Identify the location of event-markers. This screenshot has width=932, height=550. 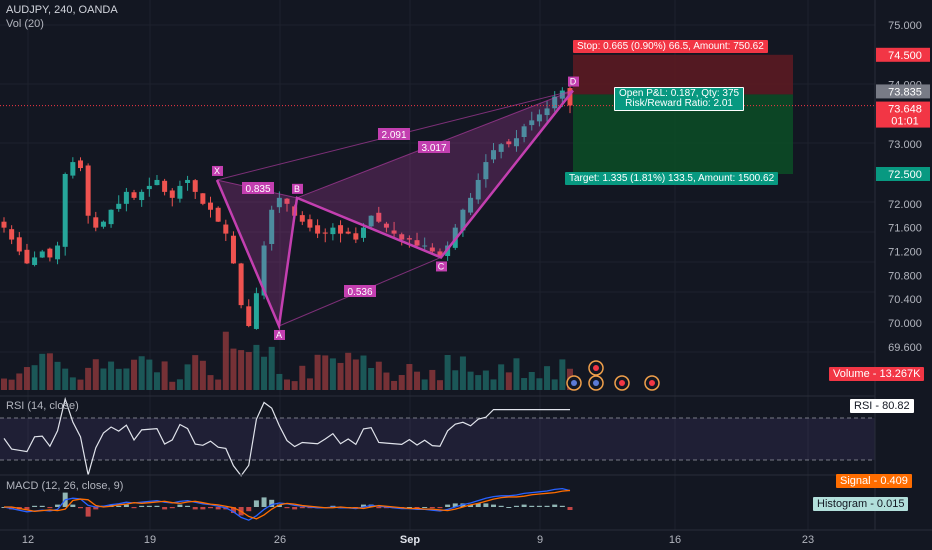
(613, 375).